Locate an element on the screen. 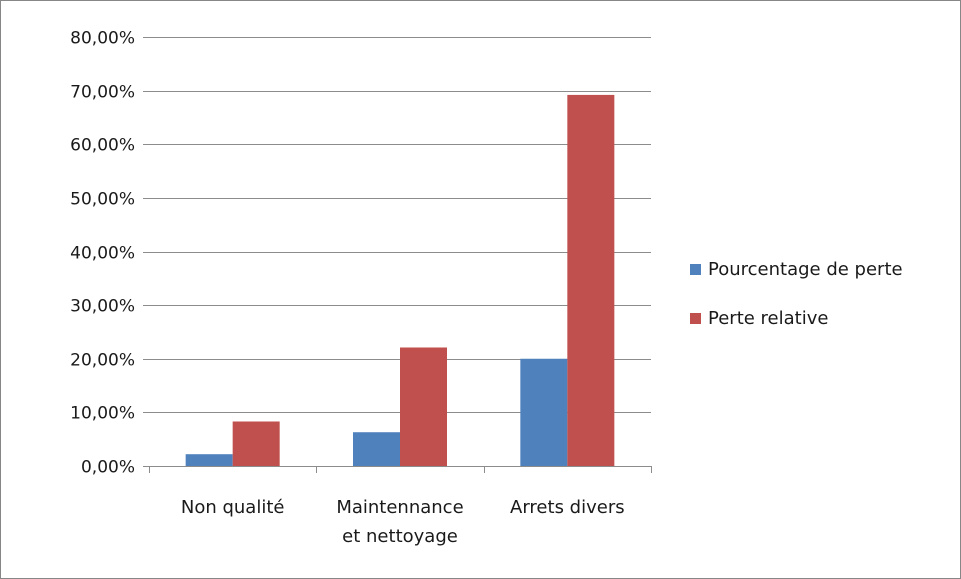 The image size is (961, 579). x-category-label: Non qualité is located at coordinates (233, 507).